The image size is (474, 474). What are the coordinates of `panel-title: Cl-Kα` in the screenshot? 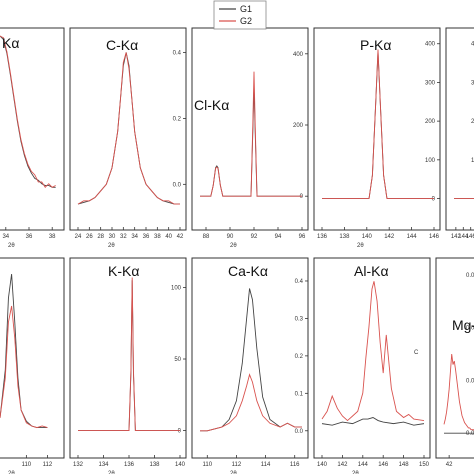 It's located at (211, 105).